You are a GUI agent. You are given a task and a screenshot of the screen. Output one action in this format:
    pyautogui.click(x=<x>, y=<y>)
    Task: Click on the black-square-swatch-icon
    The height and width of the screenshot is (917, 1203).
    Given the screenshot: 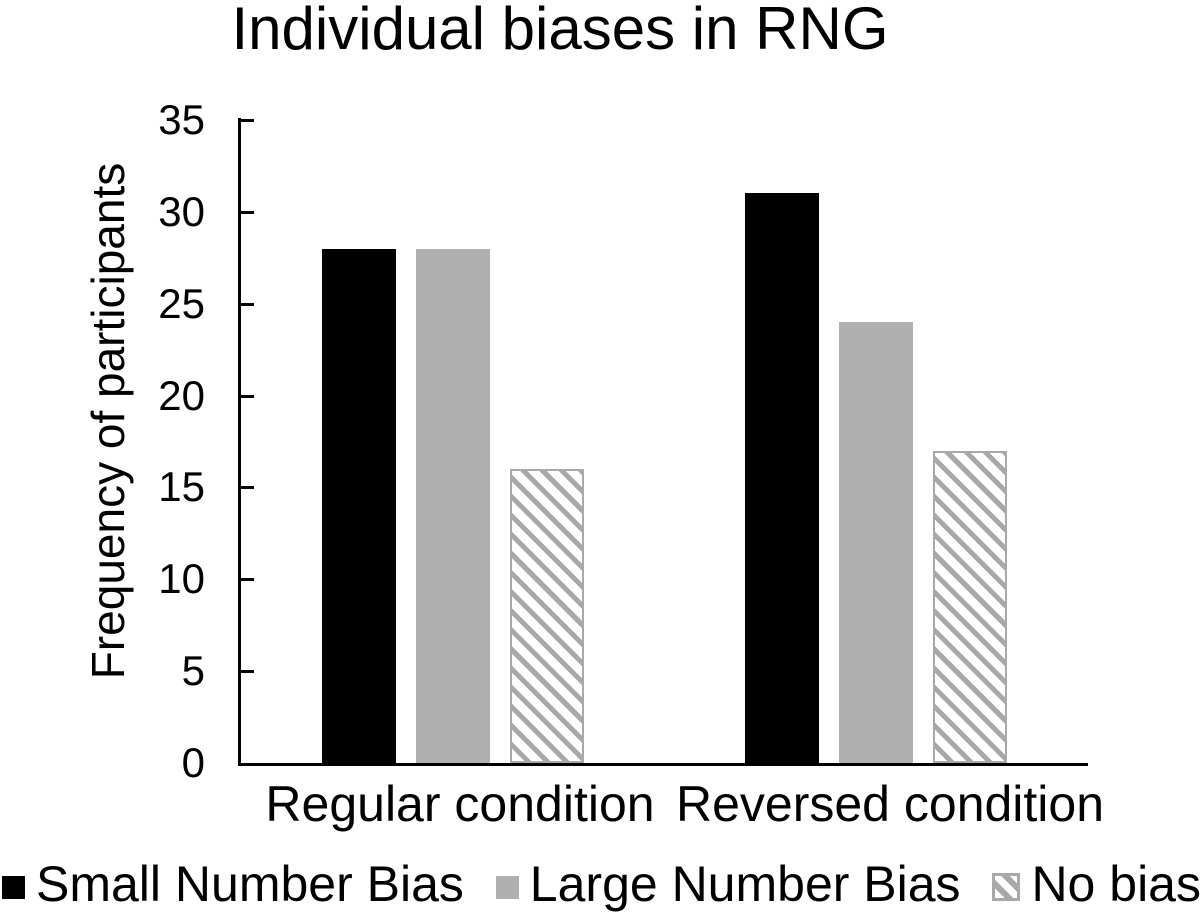 What is the action you would take?
    pyautogui.click(x=13, y=887)
    